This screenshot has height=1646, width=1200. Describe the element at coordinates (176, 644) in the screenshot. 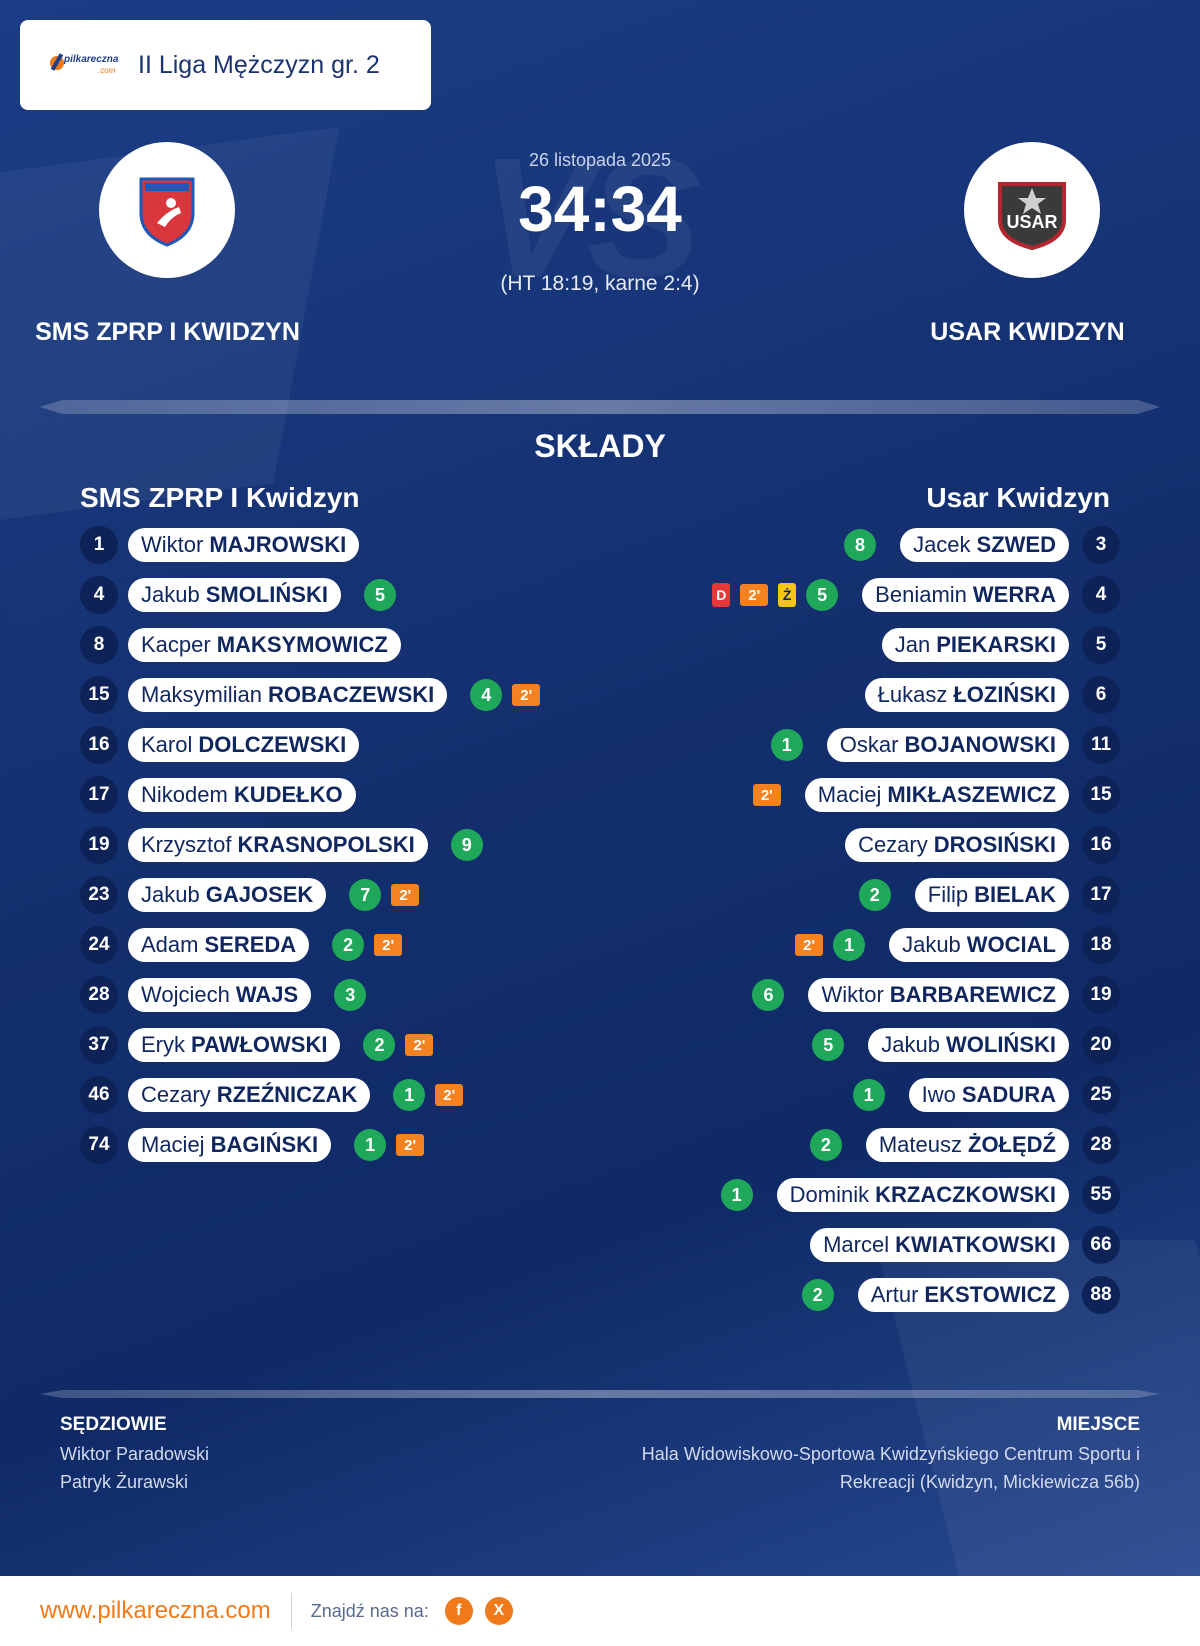

I see `player-first-name: Kacper` at that location.